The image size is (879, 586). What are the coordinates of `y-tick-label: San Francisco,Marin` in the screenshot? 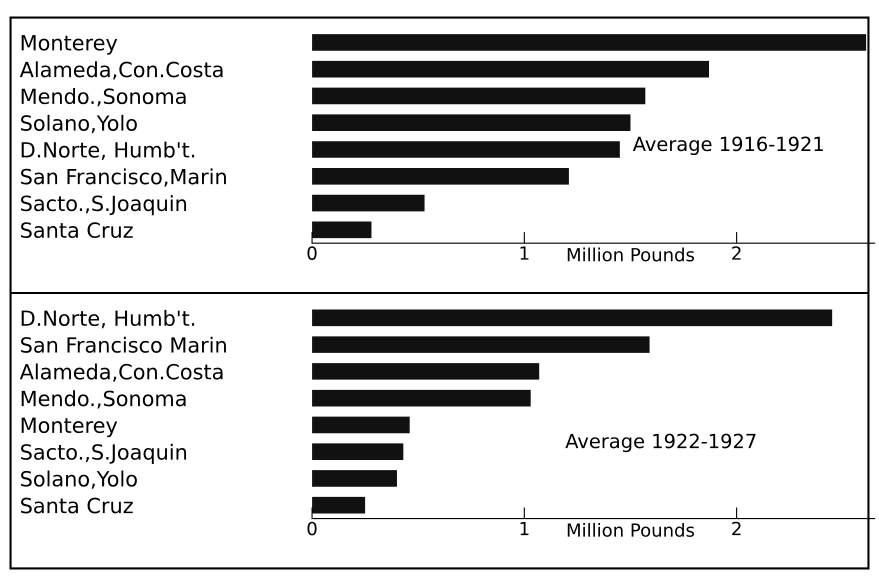 It's located at (123, 177).